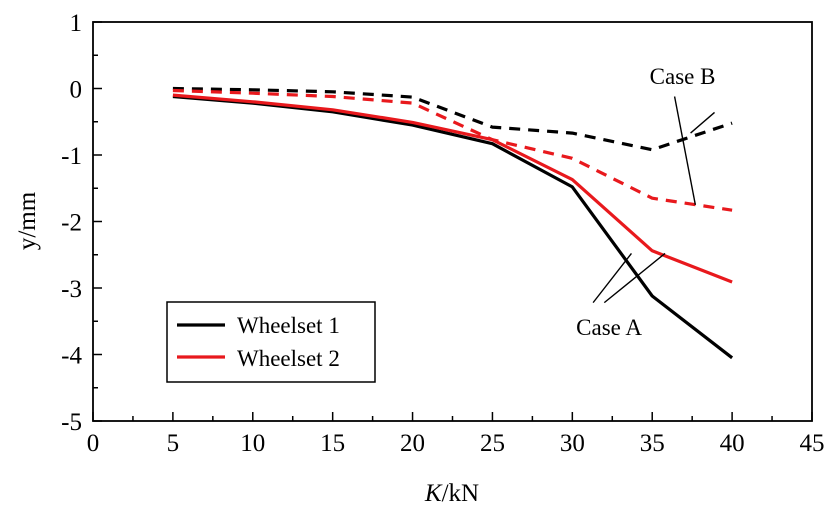 The height and width of the screenshot is (510, 834). What do you see at coordinates (27, 220) in the screenshot?
I see `y-axis-label: y/mm` at bounding box center [27, 220].